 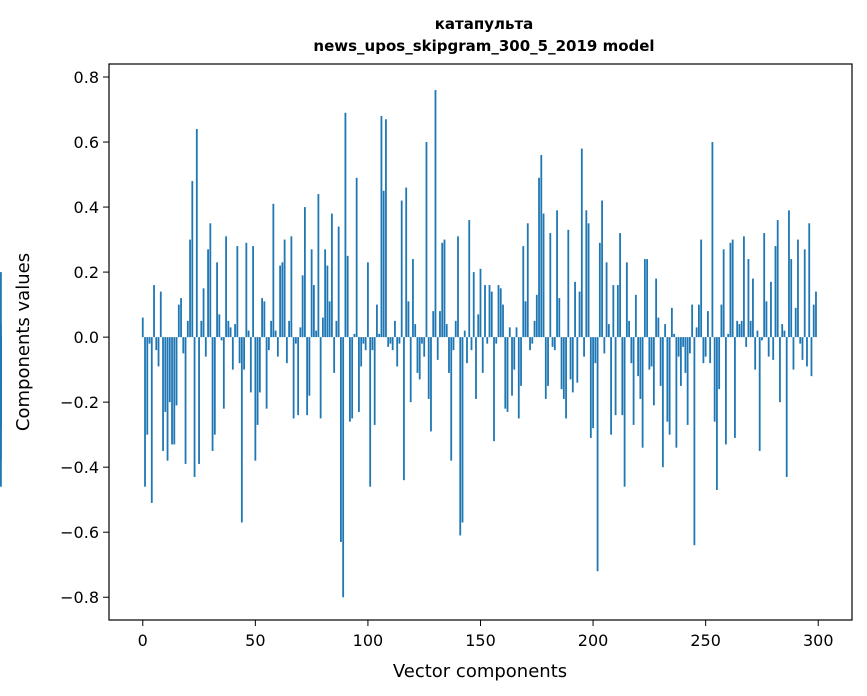 What do you see at coordinates (486, 635) in the screenshot?
I see `x-axis-ticks: 0 50 100 150 200 250 300` at bounding box center [486, 635].